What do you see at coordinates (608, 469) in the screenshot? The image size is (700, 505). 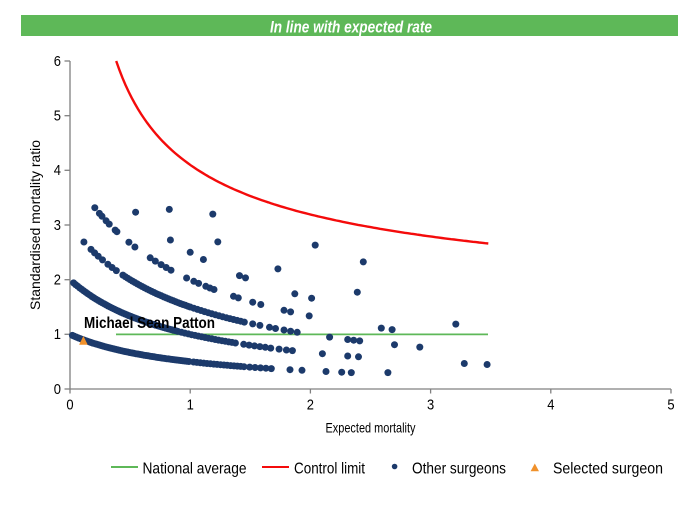 I see `svg-text: Selected surgeon` at bounding box center [608, 469].